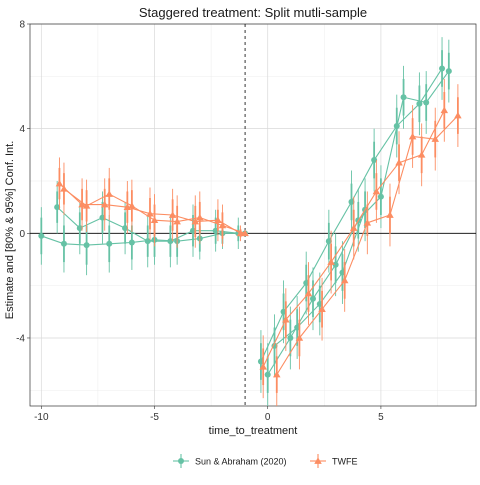 This screenshot has height=485, width=480. I want to click on x-axis-title: time_to_treatment, so click(253, 431).